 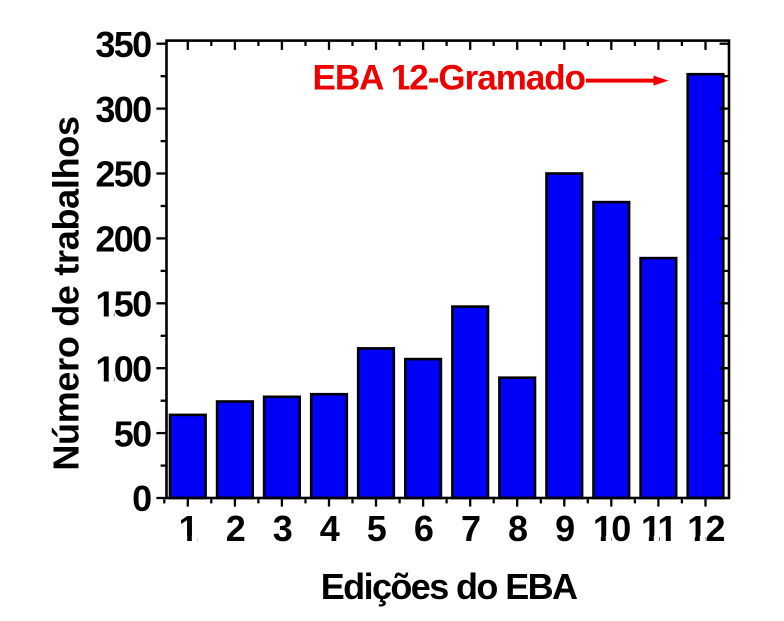 I want to click on svg-text: 350, so click(x=123, y=44).